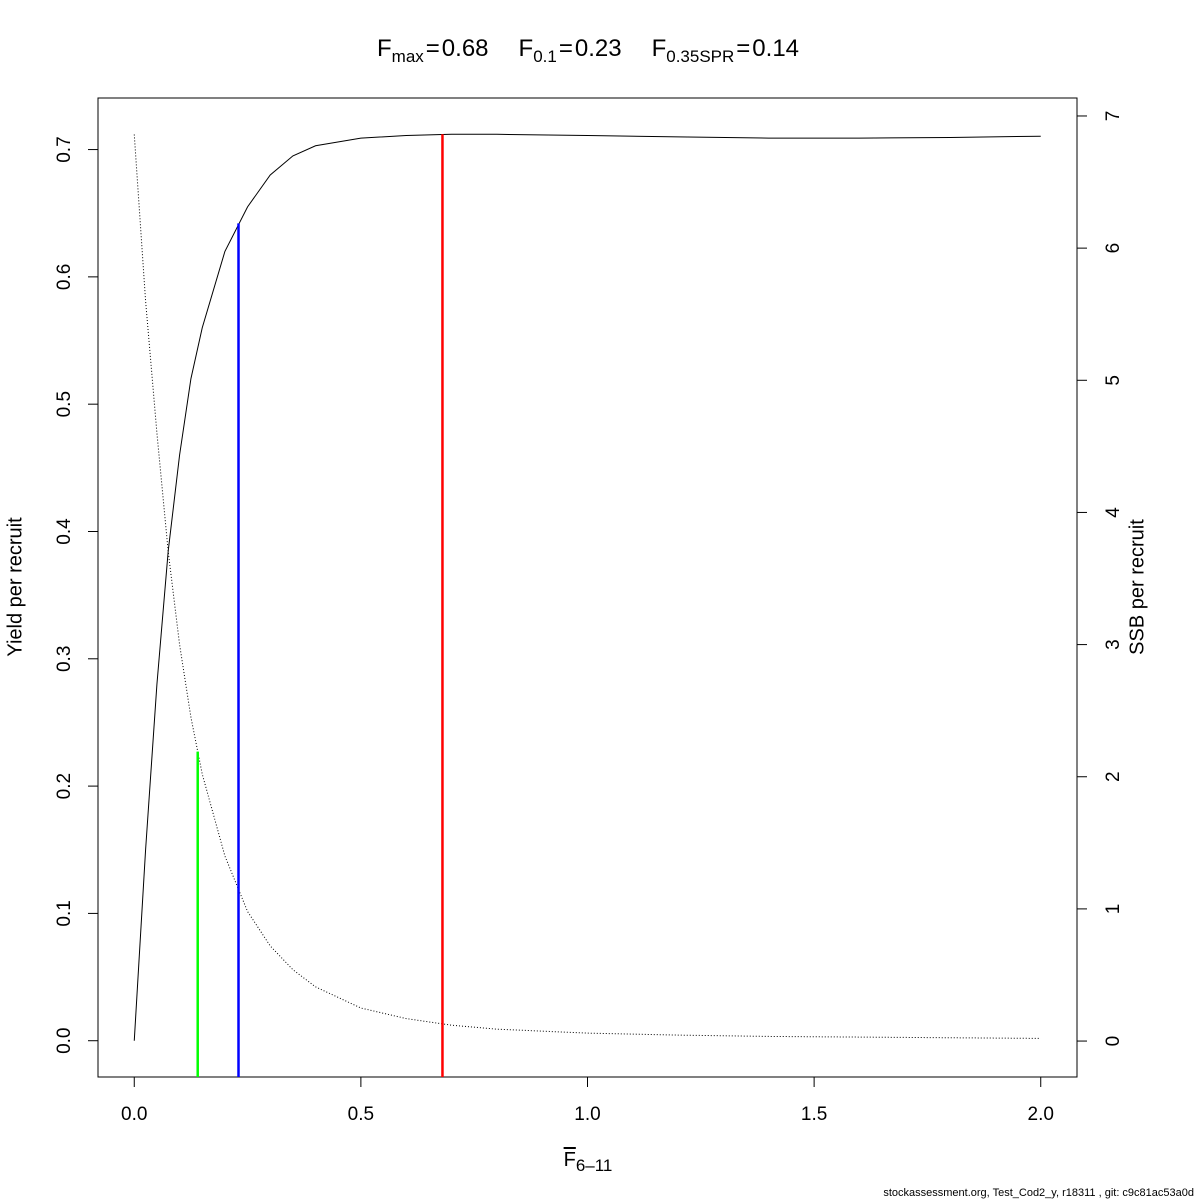 Image resolution: width=1200 pixels, height=1200 pixels. What do you see at coordinates (408, 56) in the screenshot?
I see `title-subscript: max` at bounding box center [408, 56].